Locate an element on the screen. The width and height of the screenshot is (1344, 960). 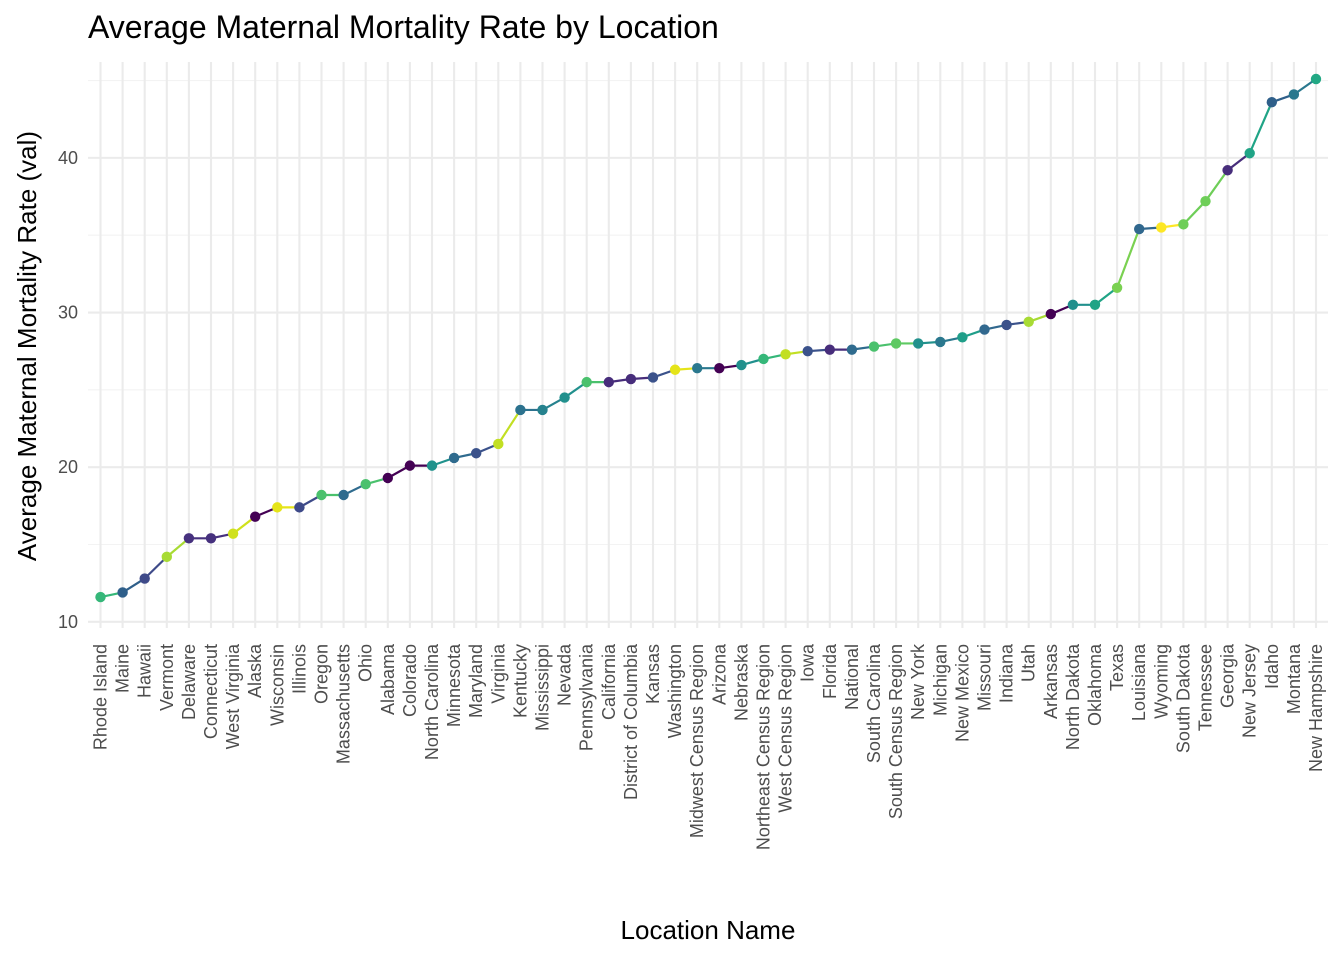
x-tick-label: Washington is located at coordinates (675, 691).